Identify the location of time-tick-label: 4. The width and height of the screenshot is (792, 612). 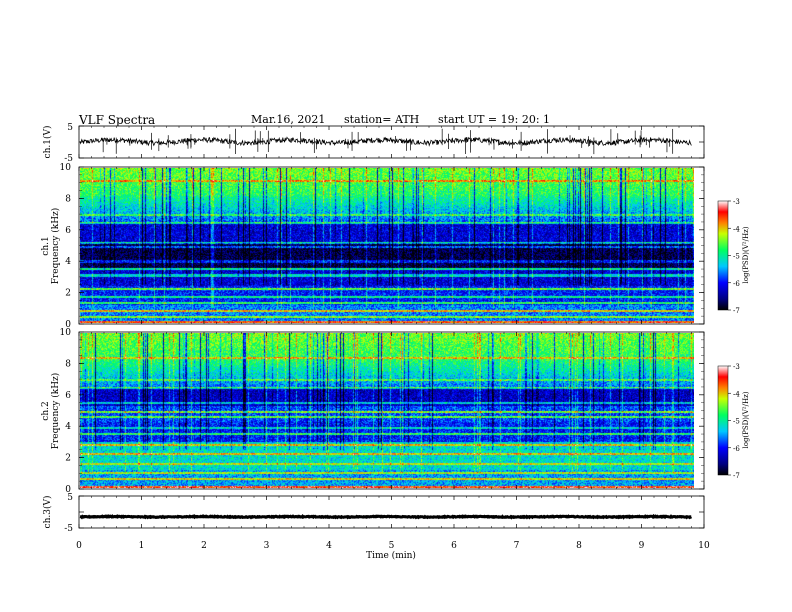
(329, 546).